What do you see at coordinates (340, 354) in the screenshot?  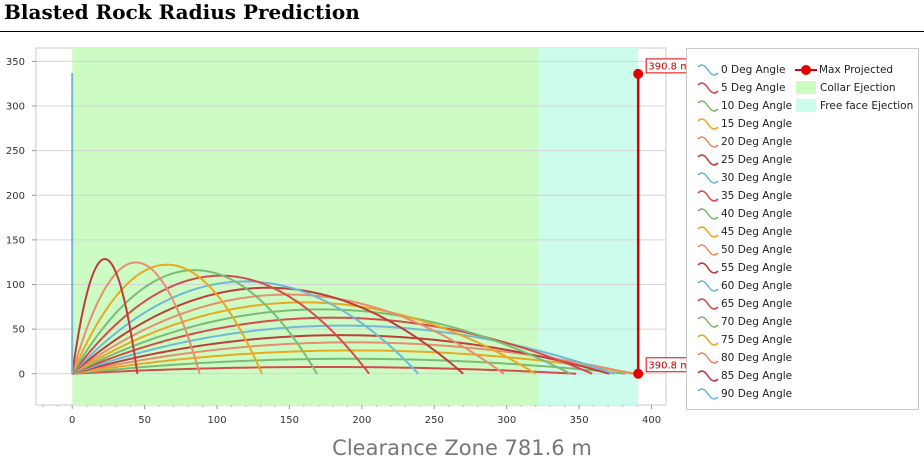 I see `series-line-25-deg` at bounding box center [340, 354].